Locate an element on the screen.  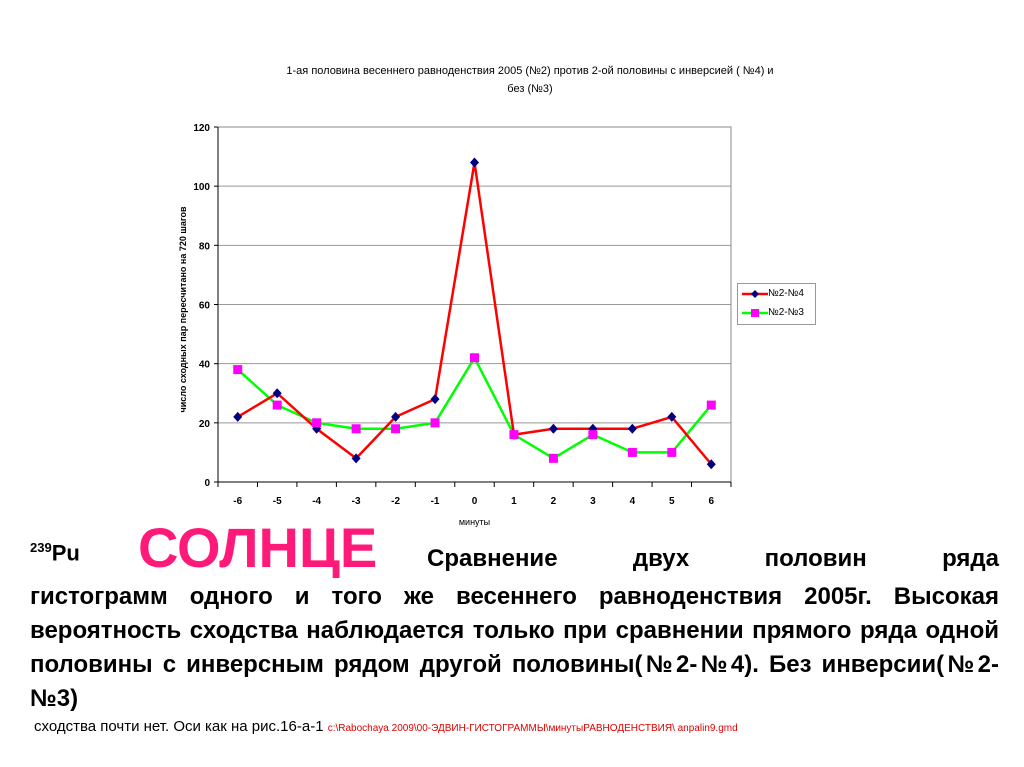
x-tick-label: 6 is located at coordinates (711, 501).